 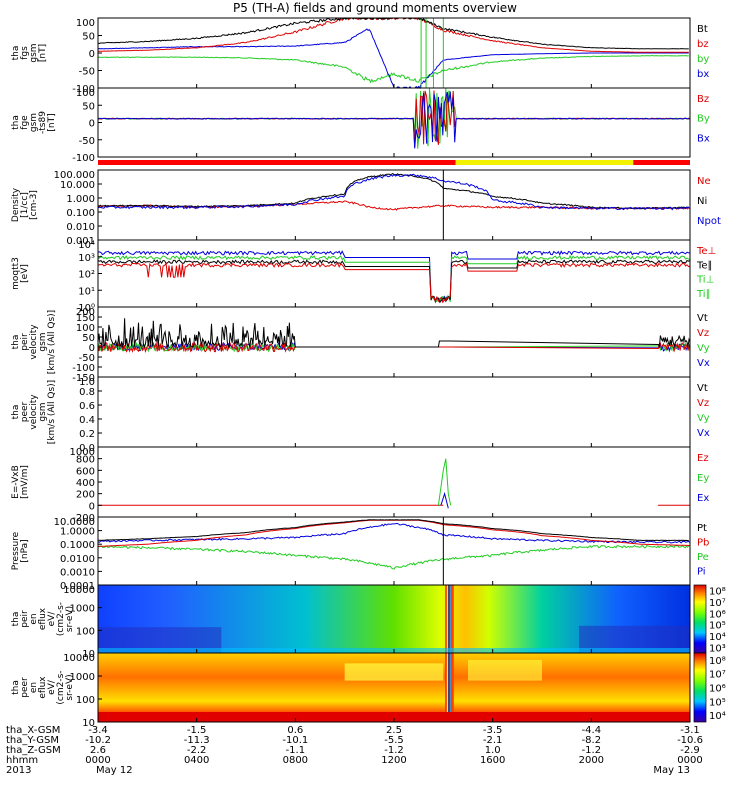 What do you see at coordinates (393, 530) in the screenshot?
I see `series-Pt` at bounding box center [393, 530].